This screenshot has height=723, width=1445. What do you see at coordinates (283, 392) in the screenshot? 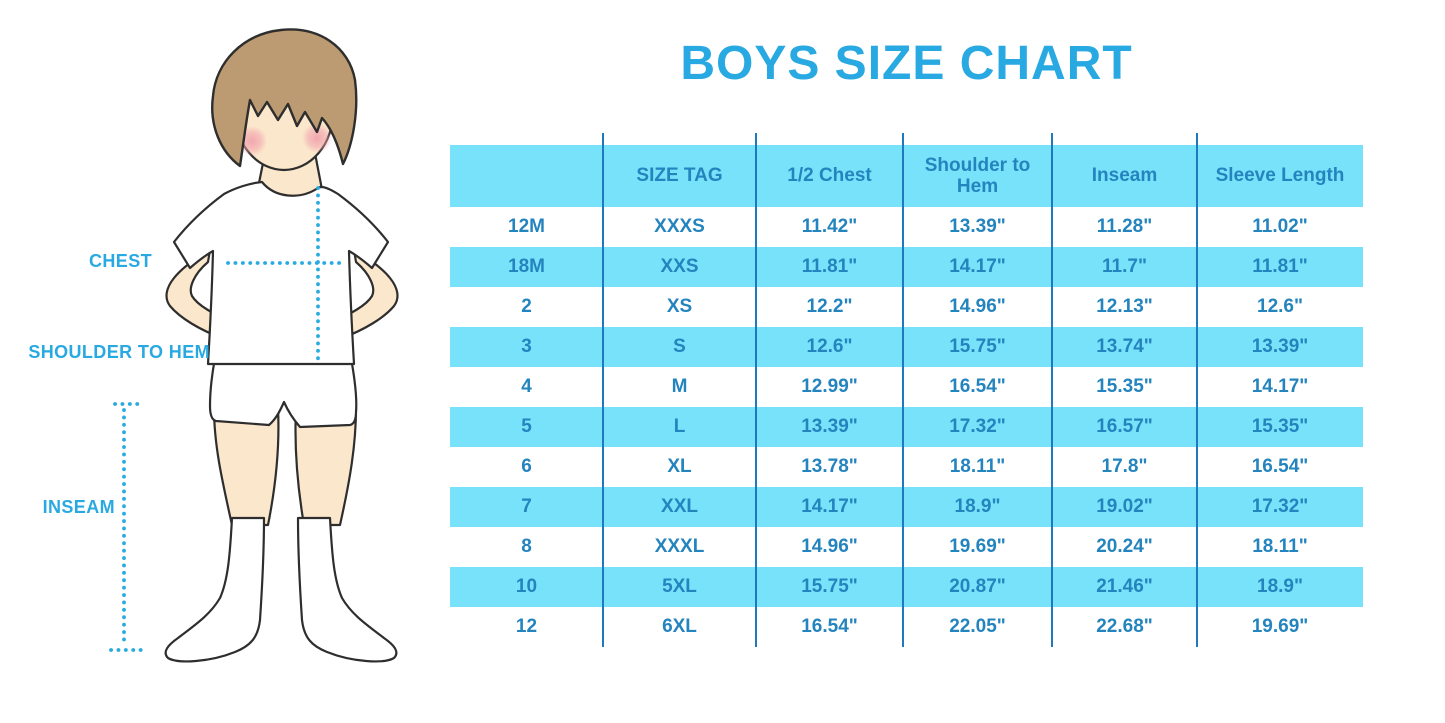
I see `boy-shorts` at bounding box center [283, 392].